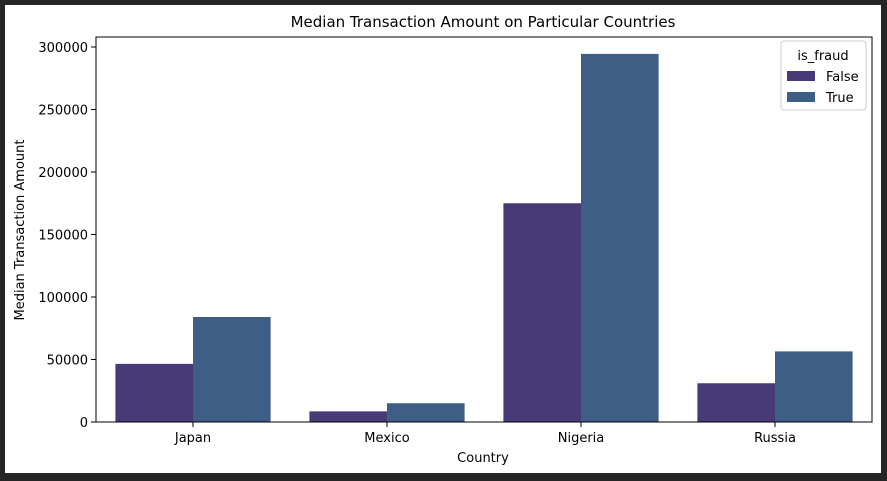 This screenshot has height=481, width=887. I want to click on x-tick-label-japan: Japan, so click(192, 438).